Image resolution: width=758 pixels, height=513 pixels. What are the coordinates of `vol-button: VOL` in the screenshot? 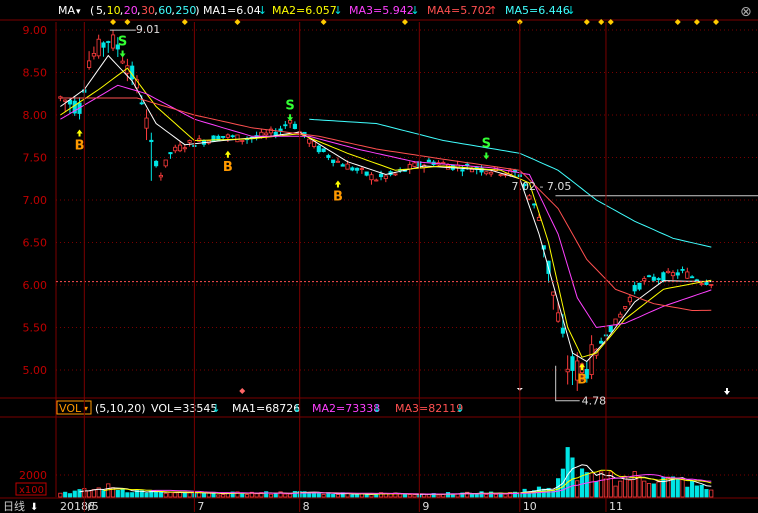 It's located at (70, 408).